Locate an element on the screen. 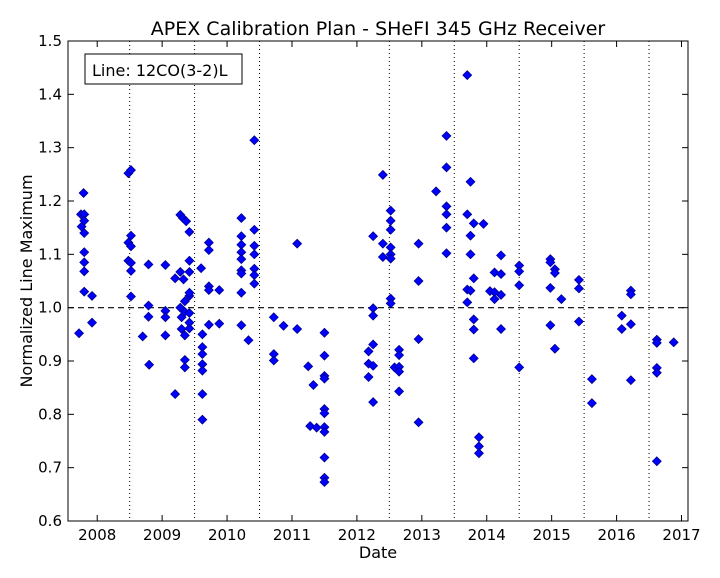  y-tick-label-9: 1.5 is located at coordinates (50, 41).